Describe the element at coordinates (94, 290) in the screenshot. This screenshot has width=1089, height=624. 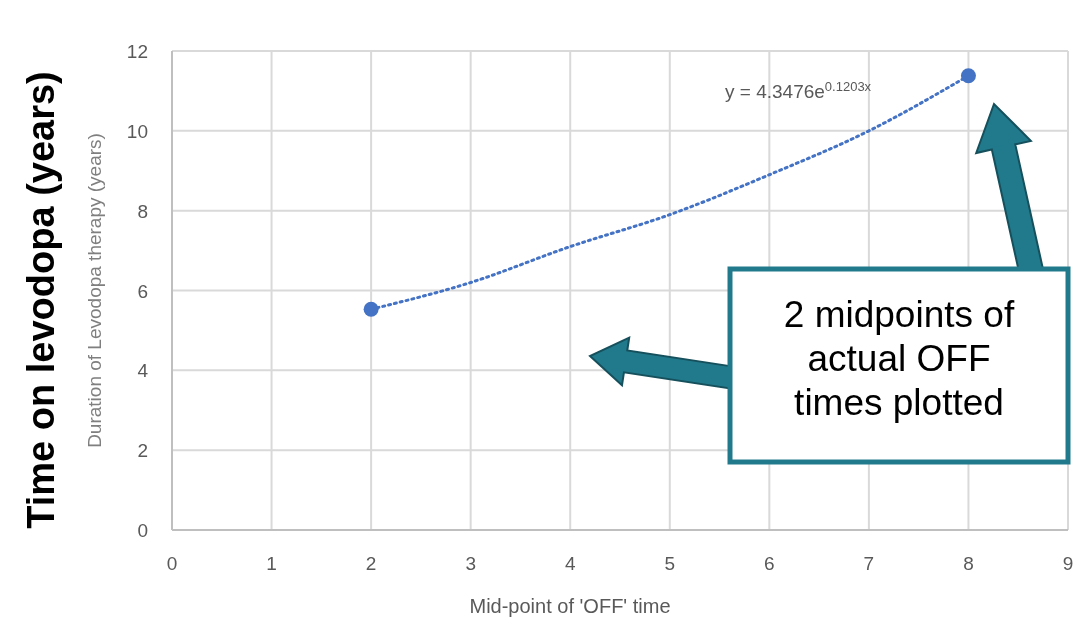
I see `y-axis-title: Duration of Levodopa therapy (years)` at that location.